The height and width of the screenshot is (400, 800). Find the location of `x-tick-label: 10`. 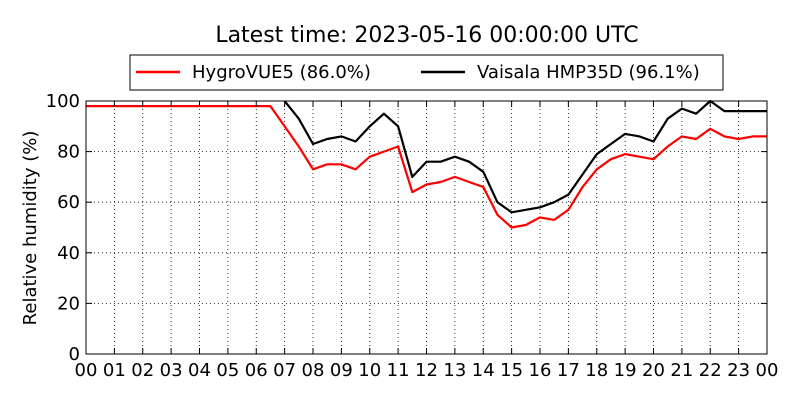

x-tick-label: 10 is located at coordinates (369, 370).